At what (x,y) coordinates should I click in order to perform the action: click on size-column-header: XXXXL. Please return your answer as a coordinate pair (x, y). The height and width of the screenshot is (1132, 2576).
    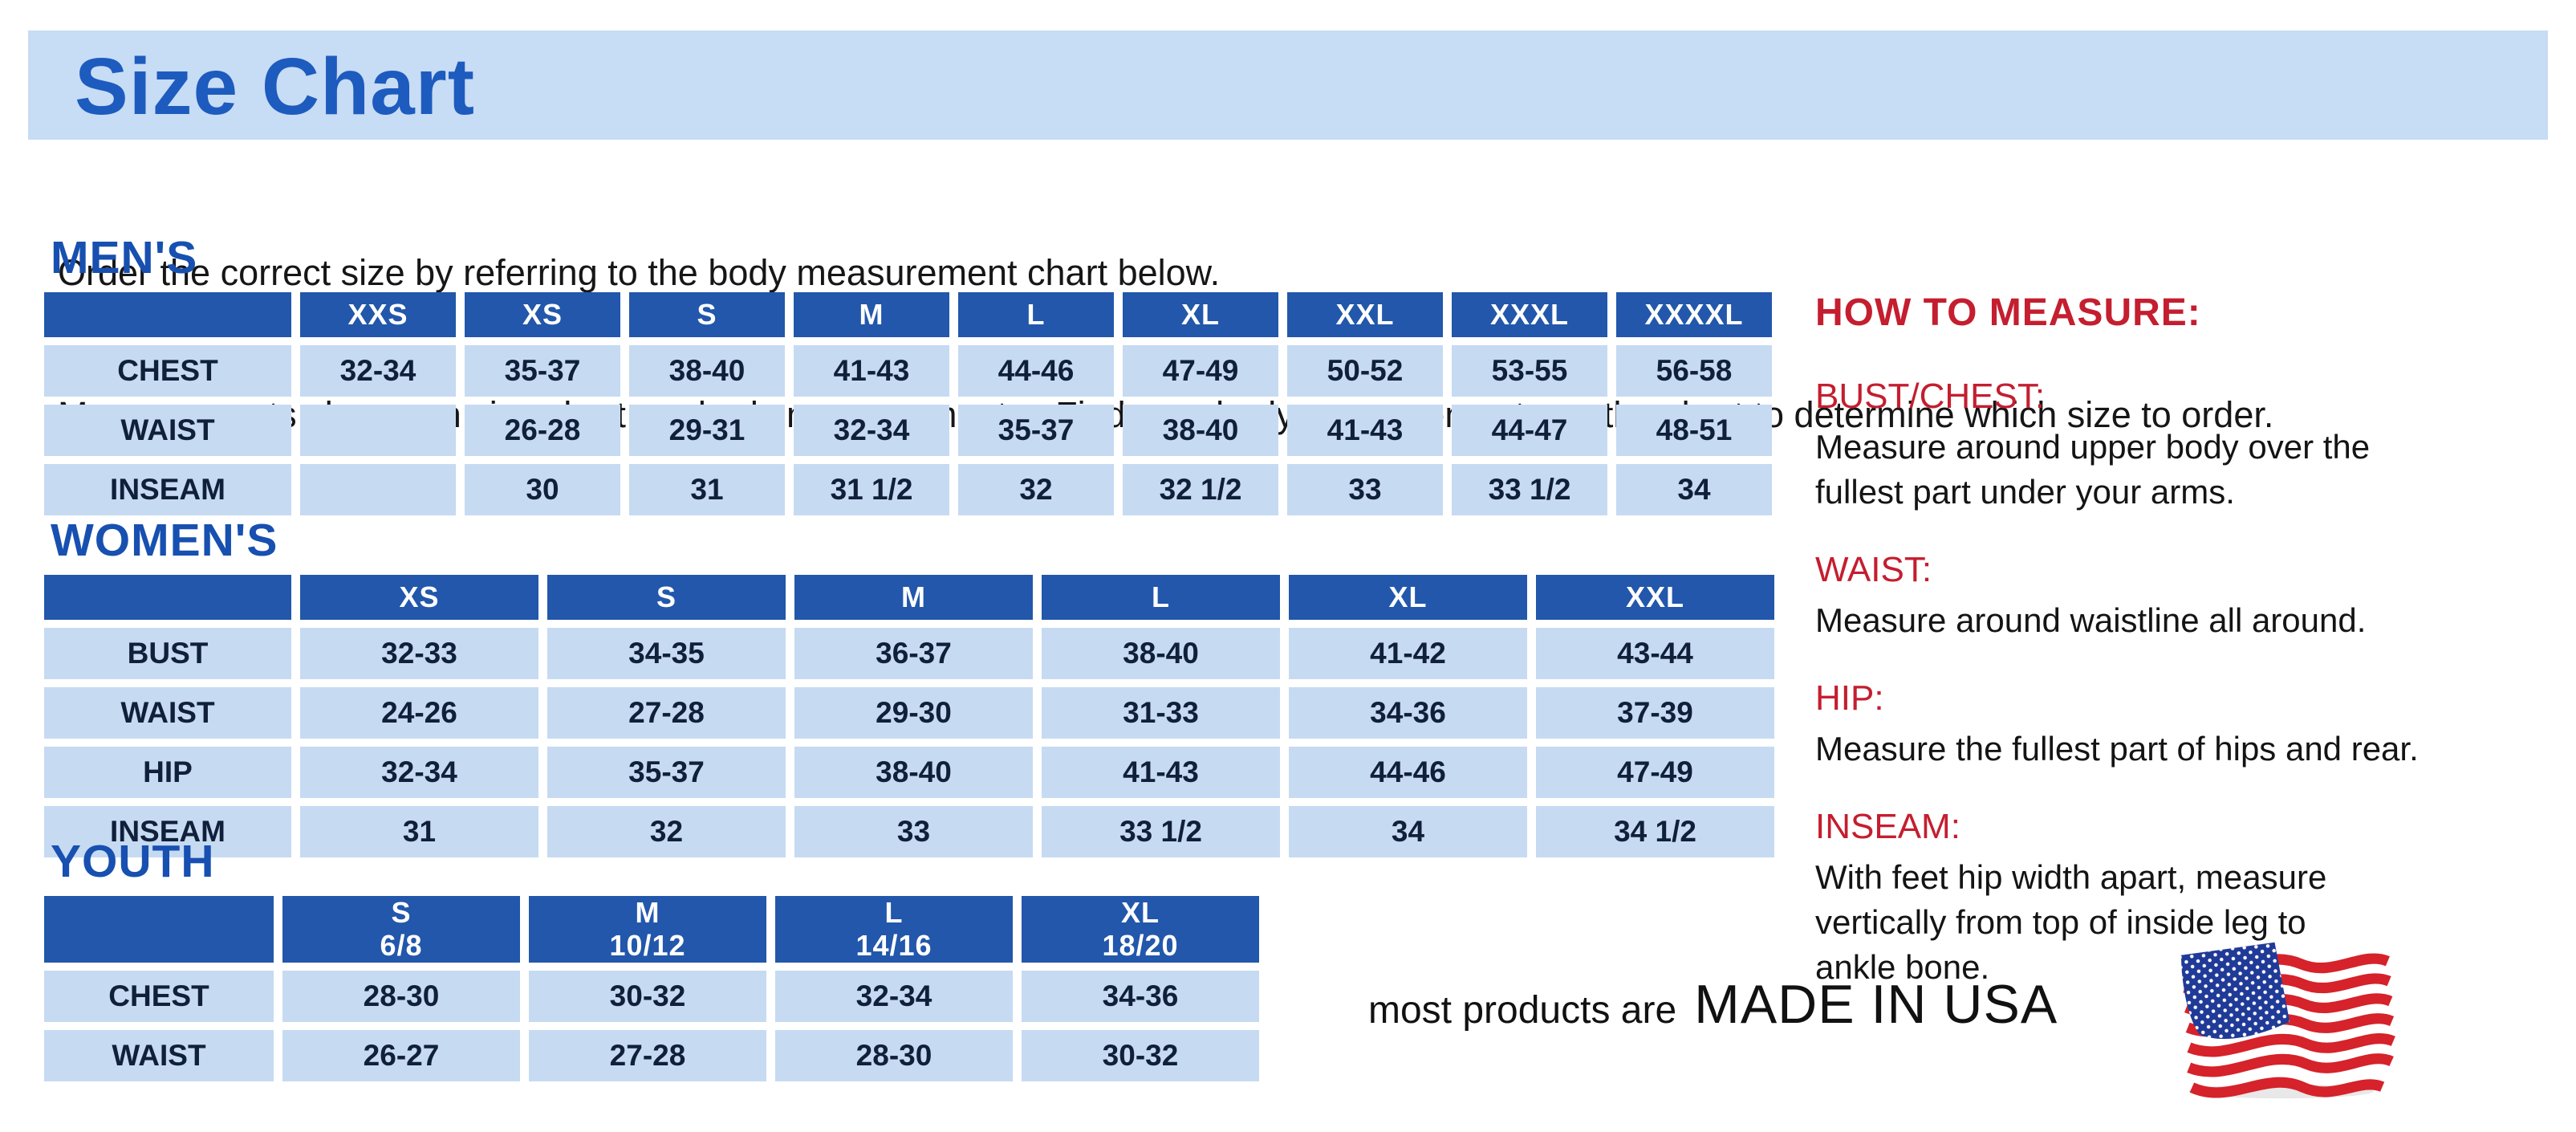
    Looking at the image, I should click on (1694, 314).